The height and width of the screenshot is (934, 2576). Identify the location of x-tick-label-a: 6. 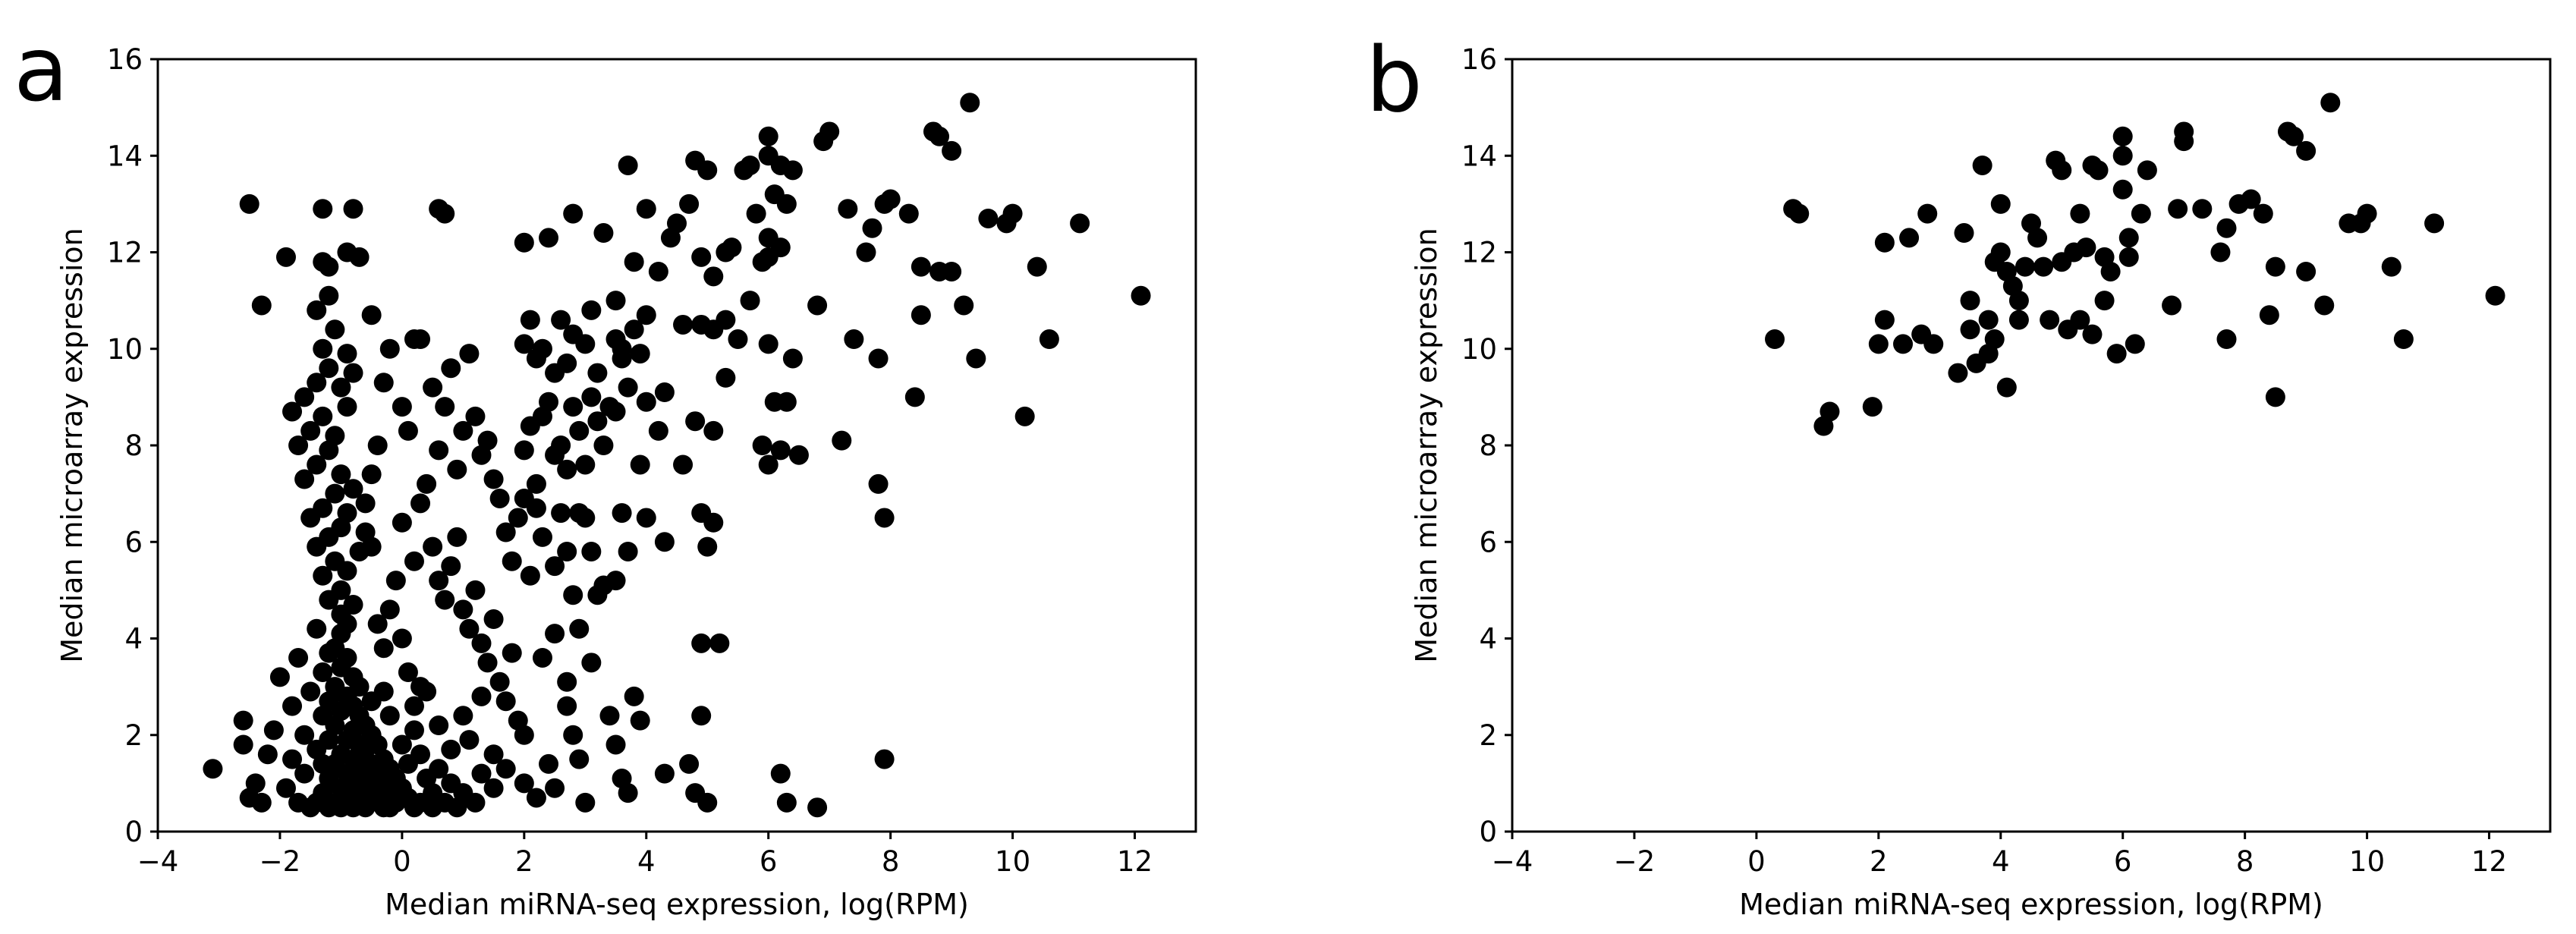
(769, 861).